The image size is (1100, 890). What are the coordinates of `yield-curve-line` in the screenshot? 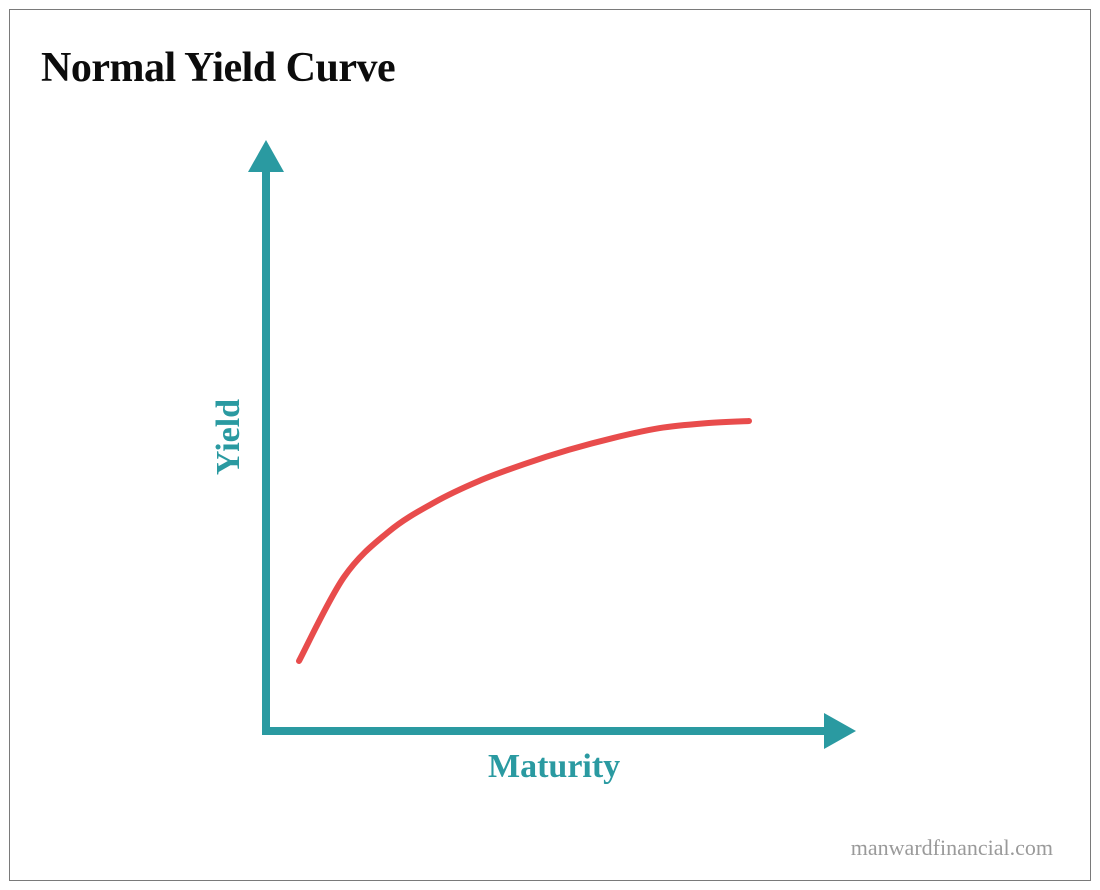 It's located at (524, 541).